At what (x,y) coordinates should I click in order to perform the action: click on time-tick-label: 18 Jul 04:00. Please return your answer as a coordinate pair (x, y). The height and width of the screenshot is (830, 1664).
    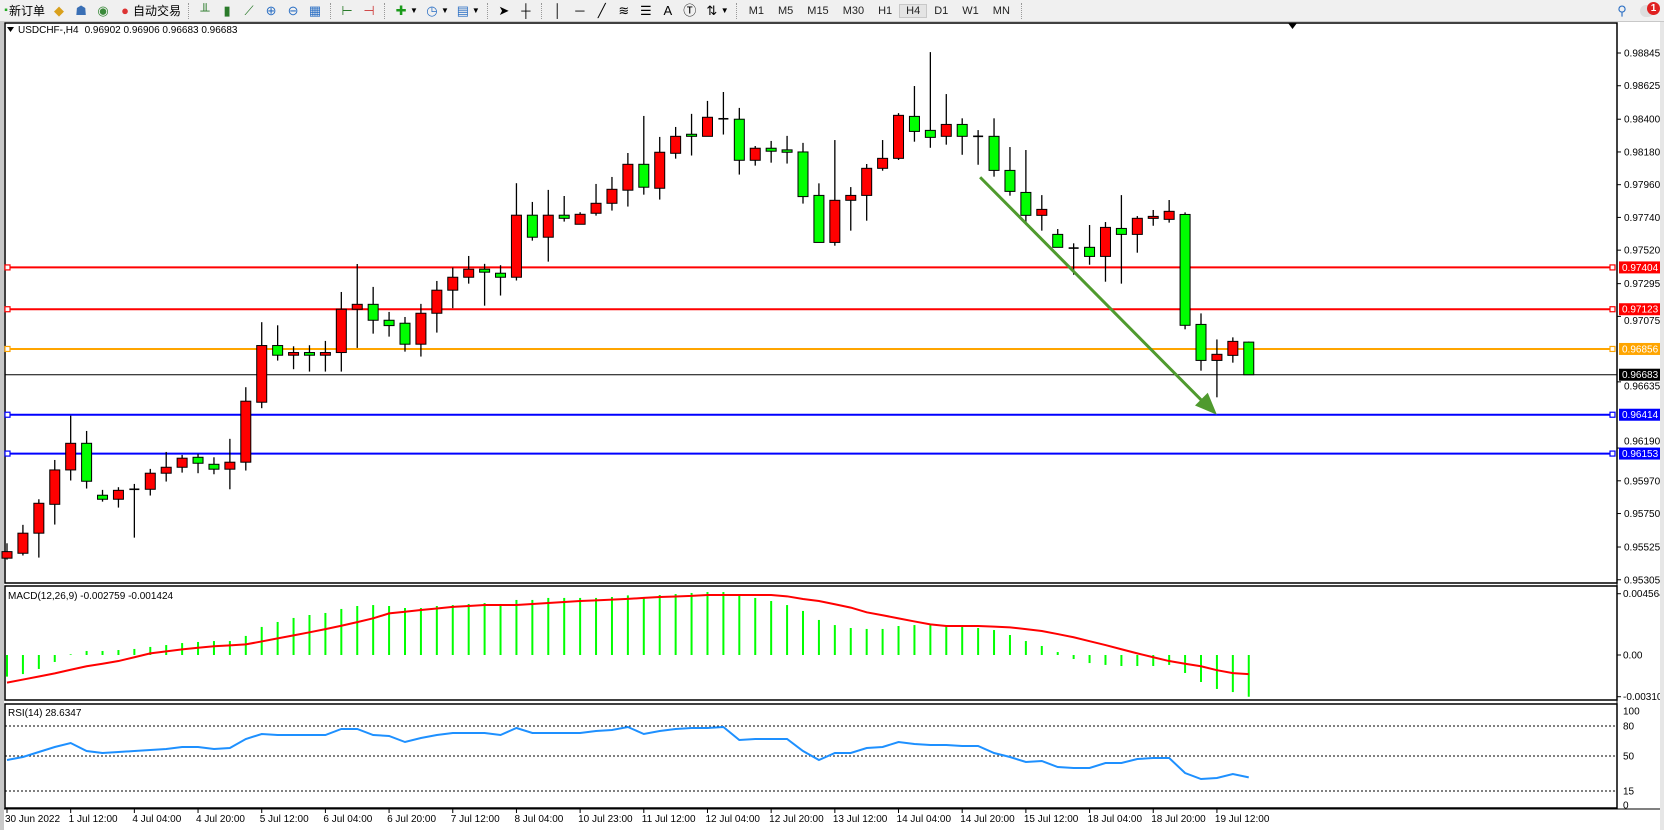
    Looking at the image, I should click on (1115, 819).